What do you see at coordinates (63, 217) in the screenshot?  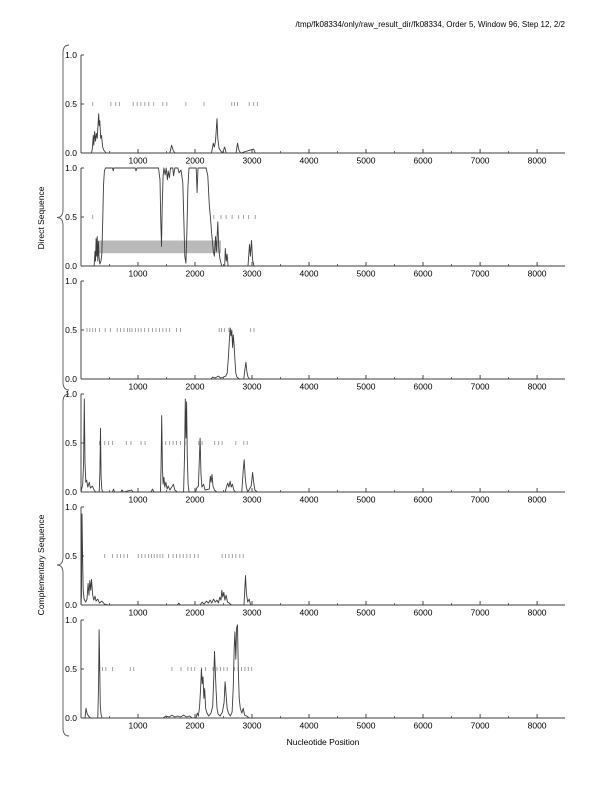 I see `direct-sequence-brace` at bounding box center [63, 217].